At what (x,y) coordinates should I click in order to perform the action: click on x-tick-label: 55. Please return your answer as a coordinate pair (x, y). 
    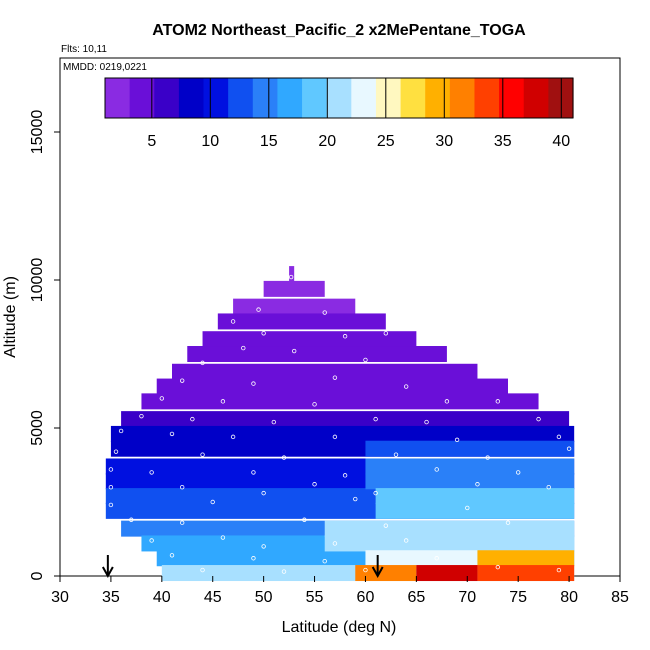
    Looking at the image, I should click on (315, 597).